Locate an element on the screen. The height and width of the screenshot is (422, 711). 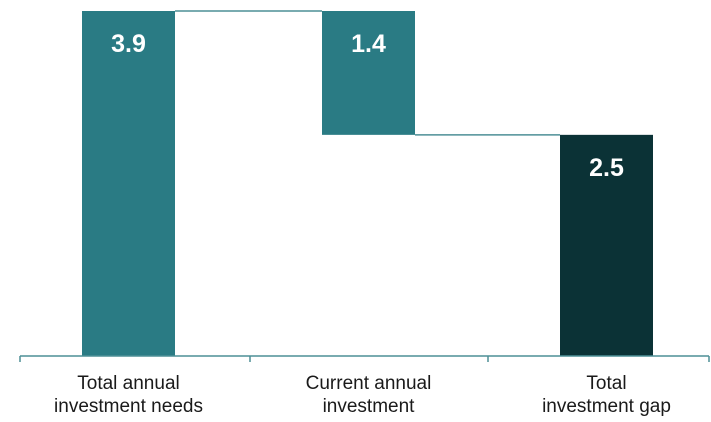
value-label-1: 3.9 is located at coordinates (128, 44).